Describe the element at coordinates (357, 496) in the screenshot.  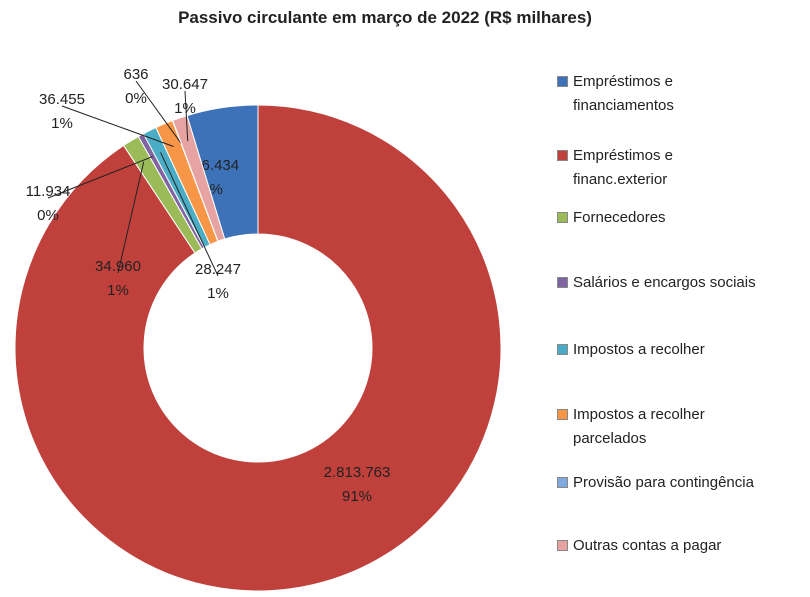
I see `percent-label: 91%` at that location.